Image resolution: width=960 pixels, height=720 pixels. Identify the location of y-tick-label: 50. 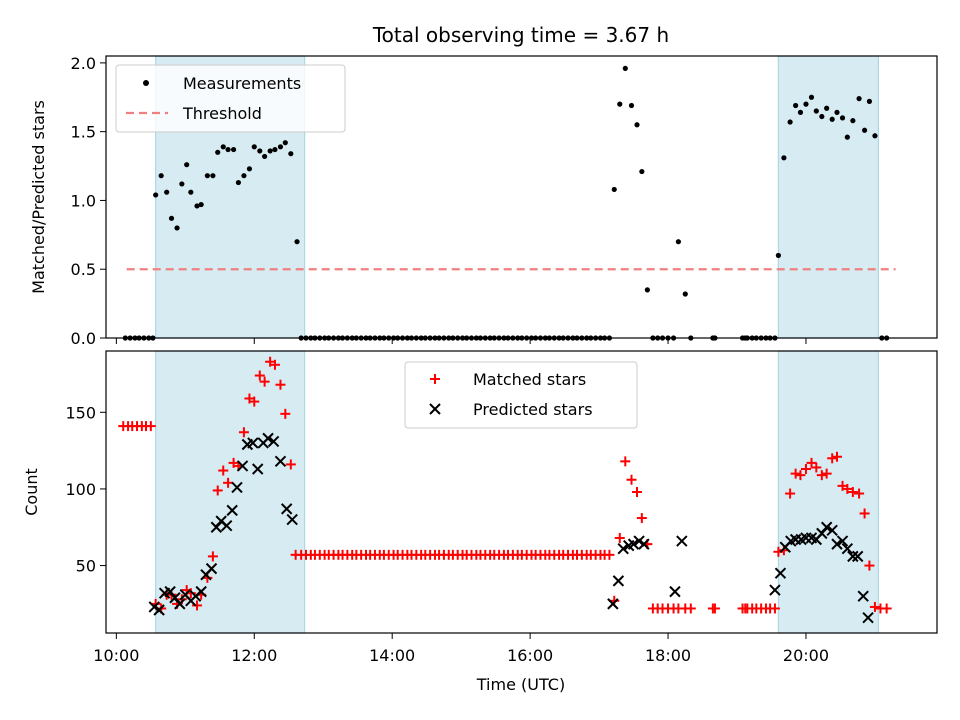
(86, 566).